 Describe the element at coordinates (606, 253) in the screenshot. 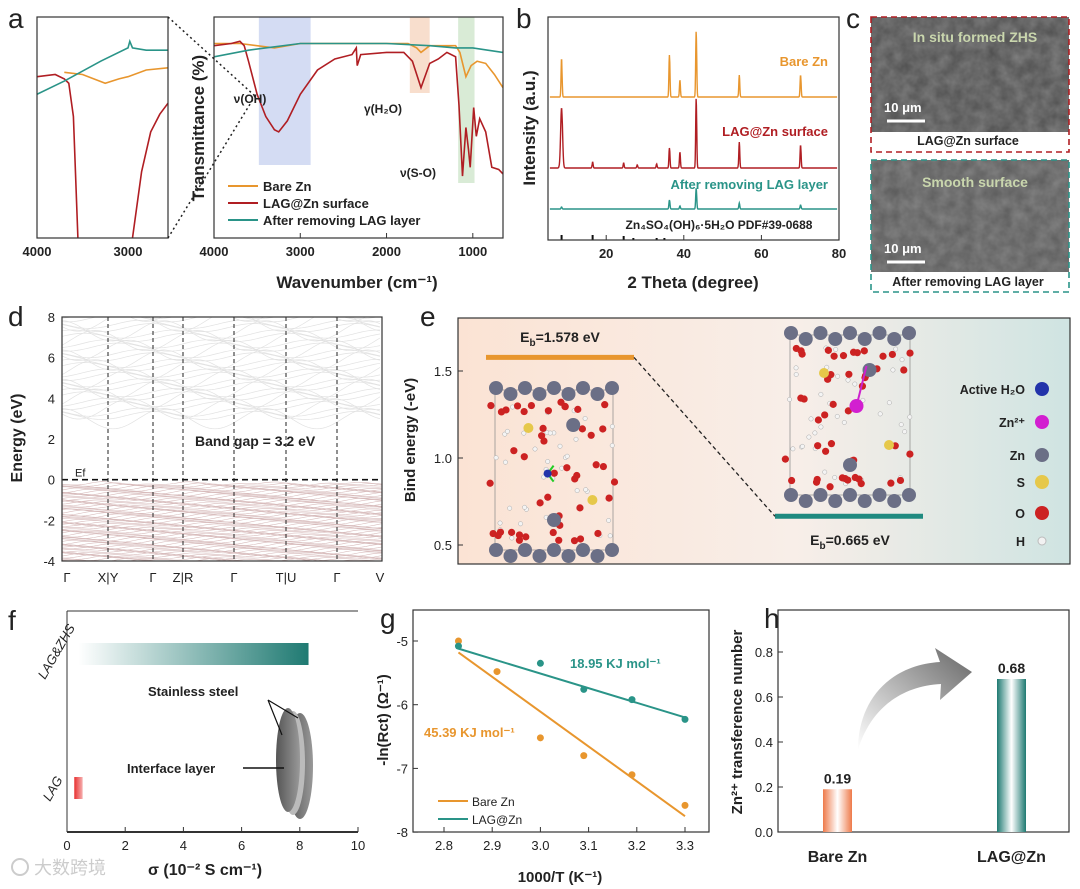

I see `x-tick-label: 20` at that location.